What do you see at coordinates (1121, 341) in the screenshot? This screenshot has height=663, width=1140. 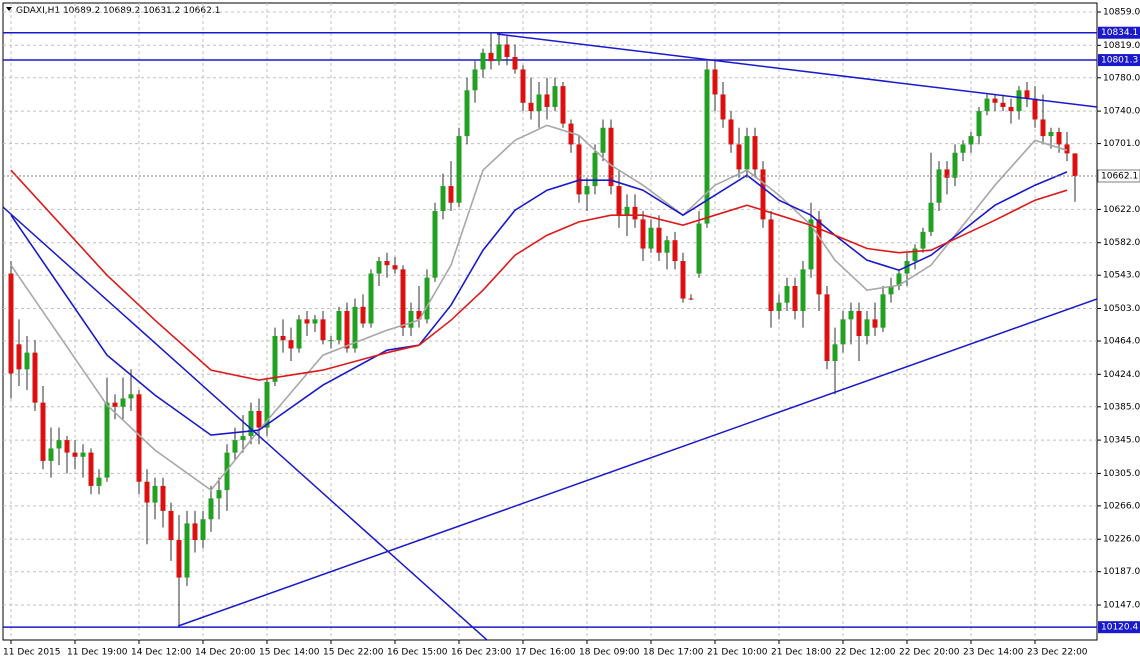 I see `y-tick-label: 10464.0` at bounding box center [1121, 341].